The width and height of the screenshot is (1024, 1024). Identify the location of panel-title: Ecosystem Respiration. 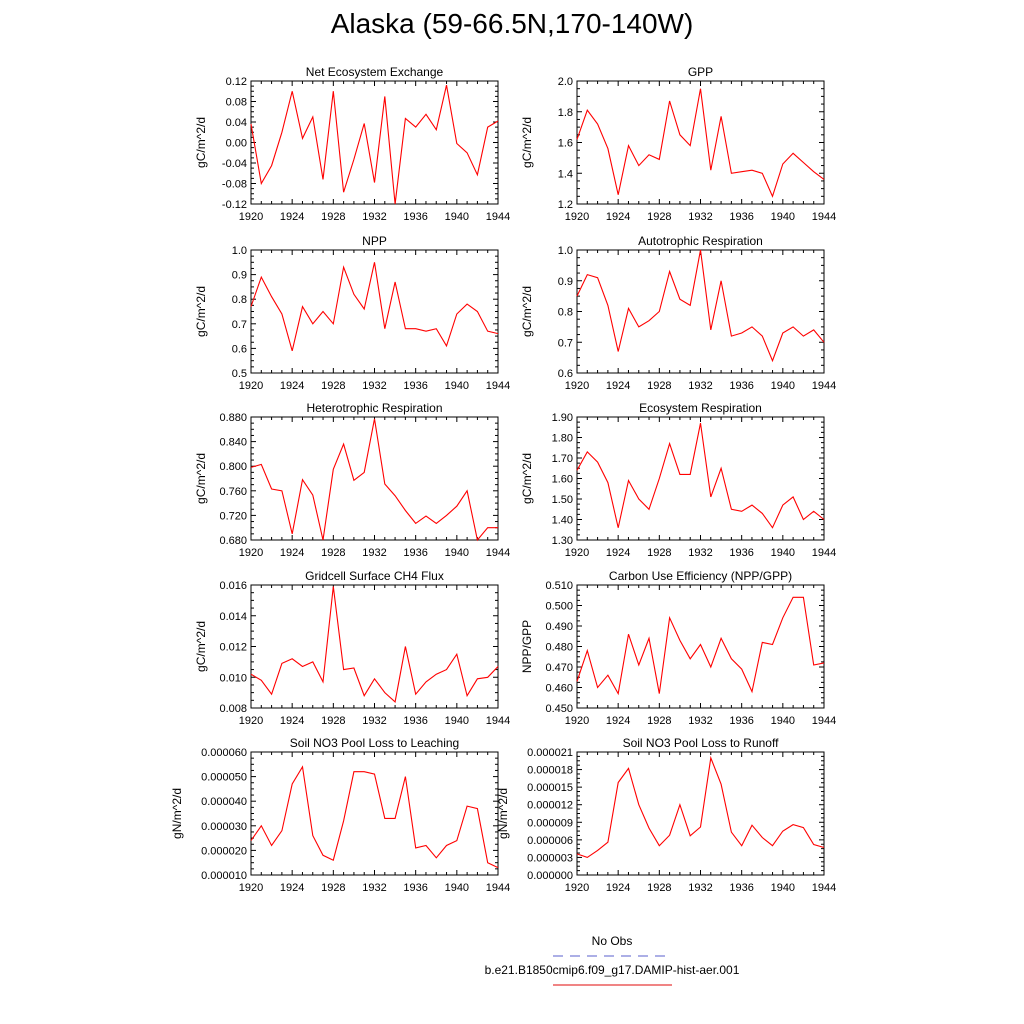
(700, 408).